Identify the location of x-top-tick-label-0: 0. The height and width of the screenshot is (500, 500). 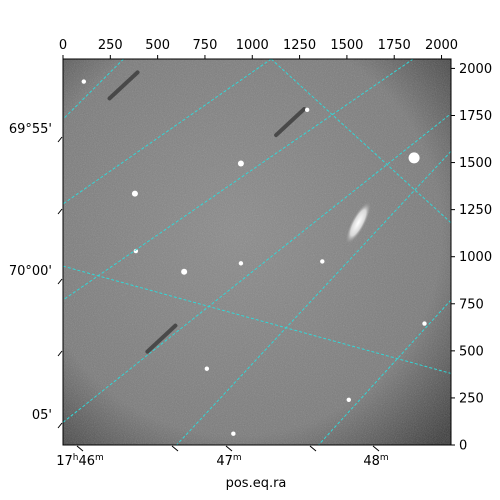
(63, 45).